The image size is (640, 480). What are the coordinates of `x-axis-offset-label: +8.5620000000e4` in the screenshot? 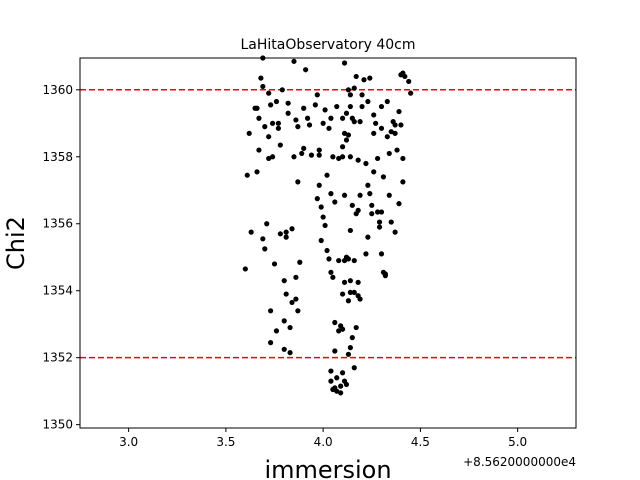 It's located at (519, 462).